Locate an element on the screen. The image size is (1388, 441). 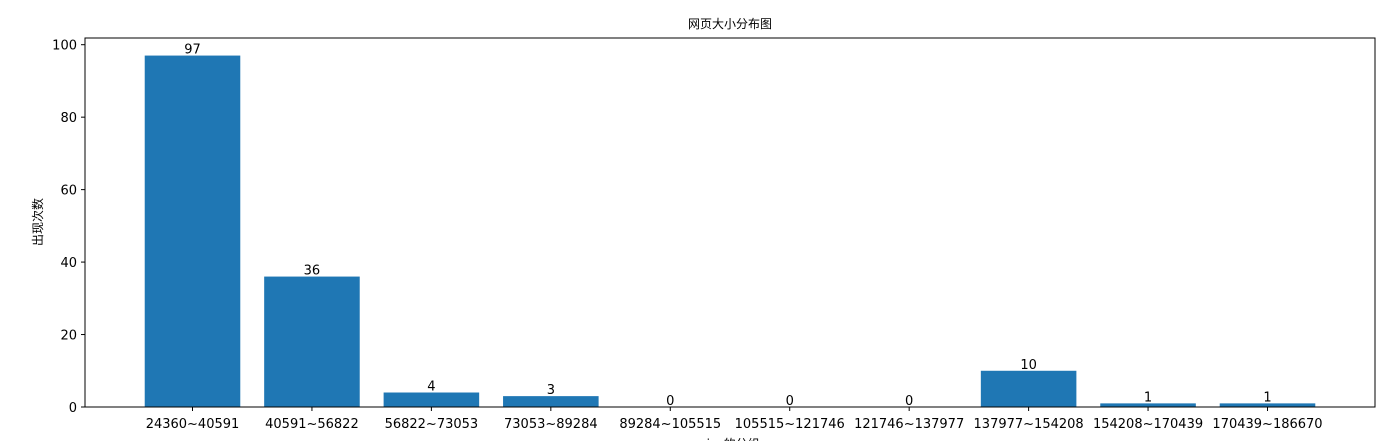
x-tick-label: 40591~56822 is located at coordinates (312, 424).